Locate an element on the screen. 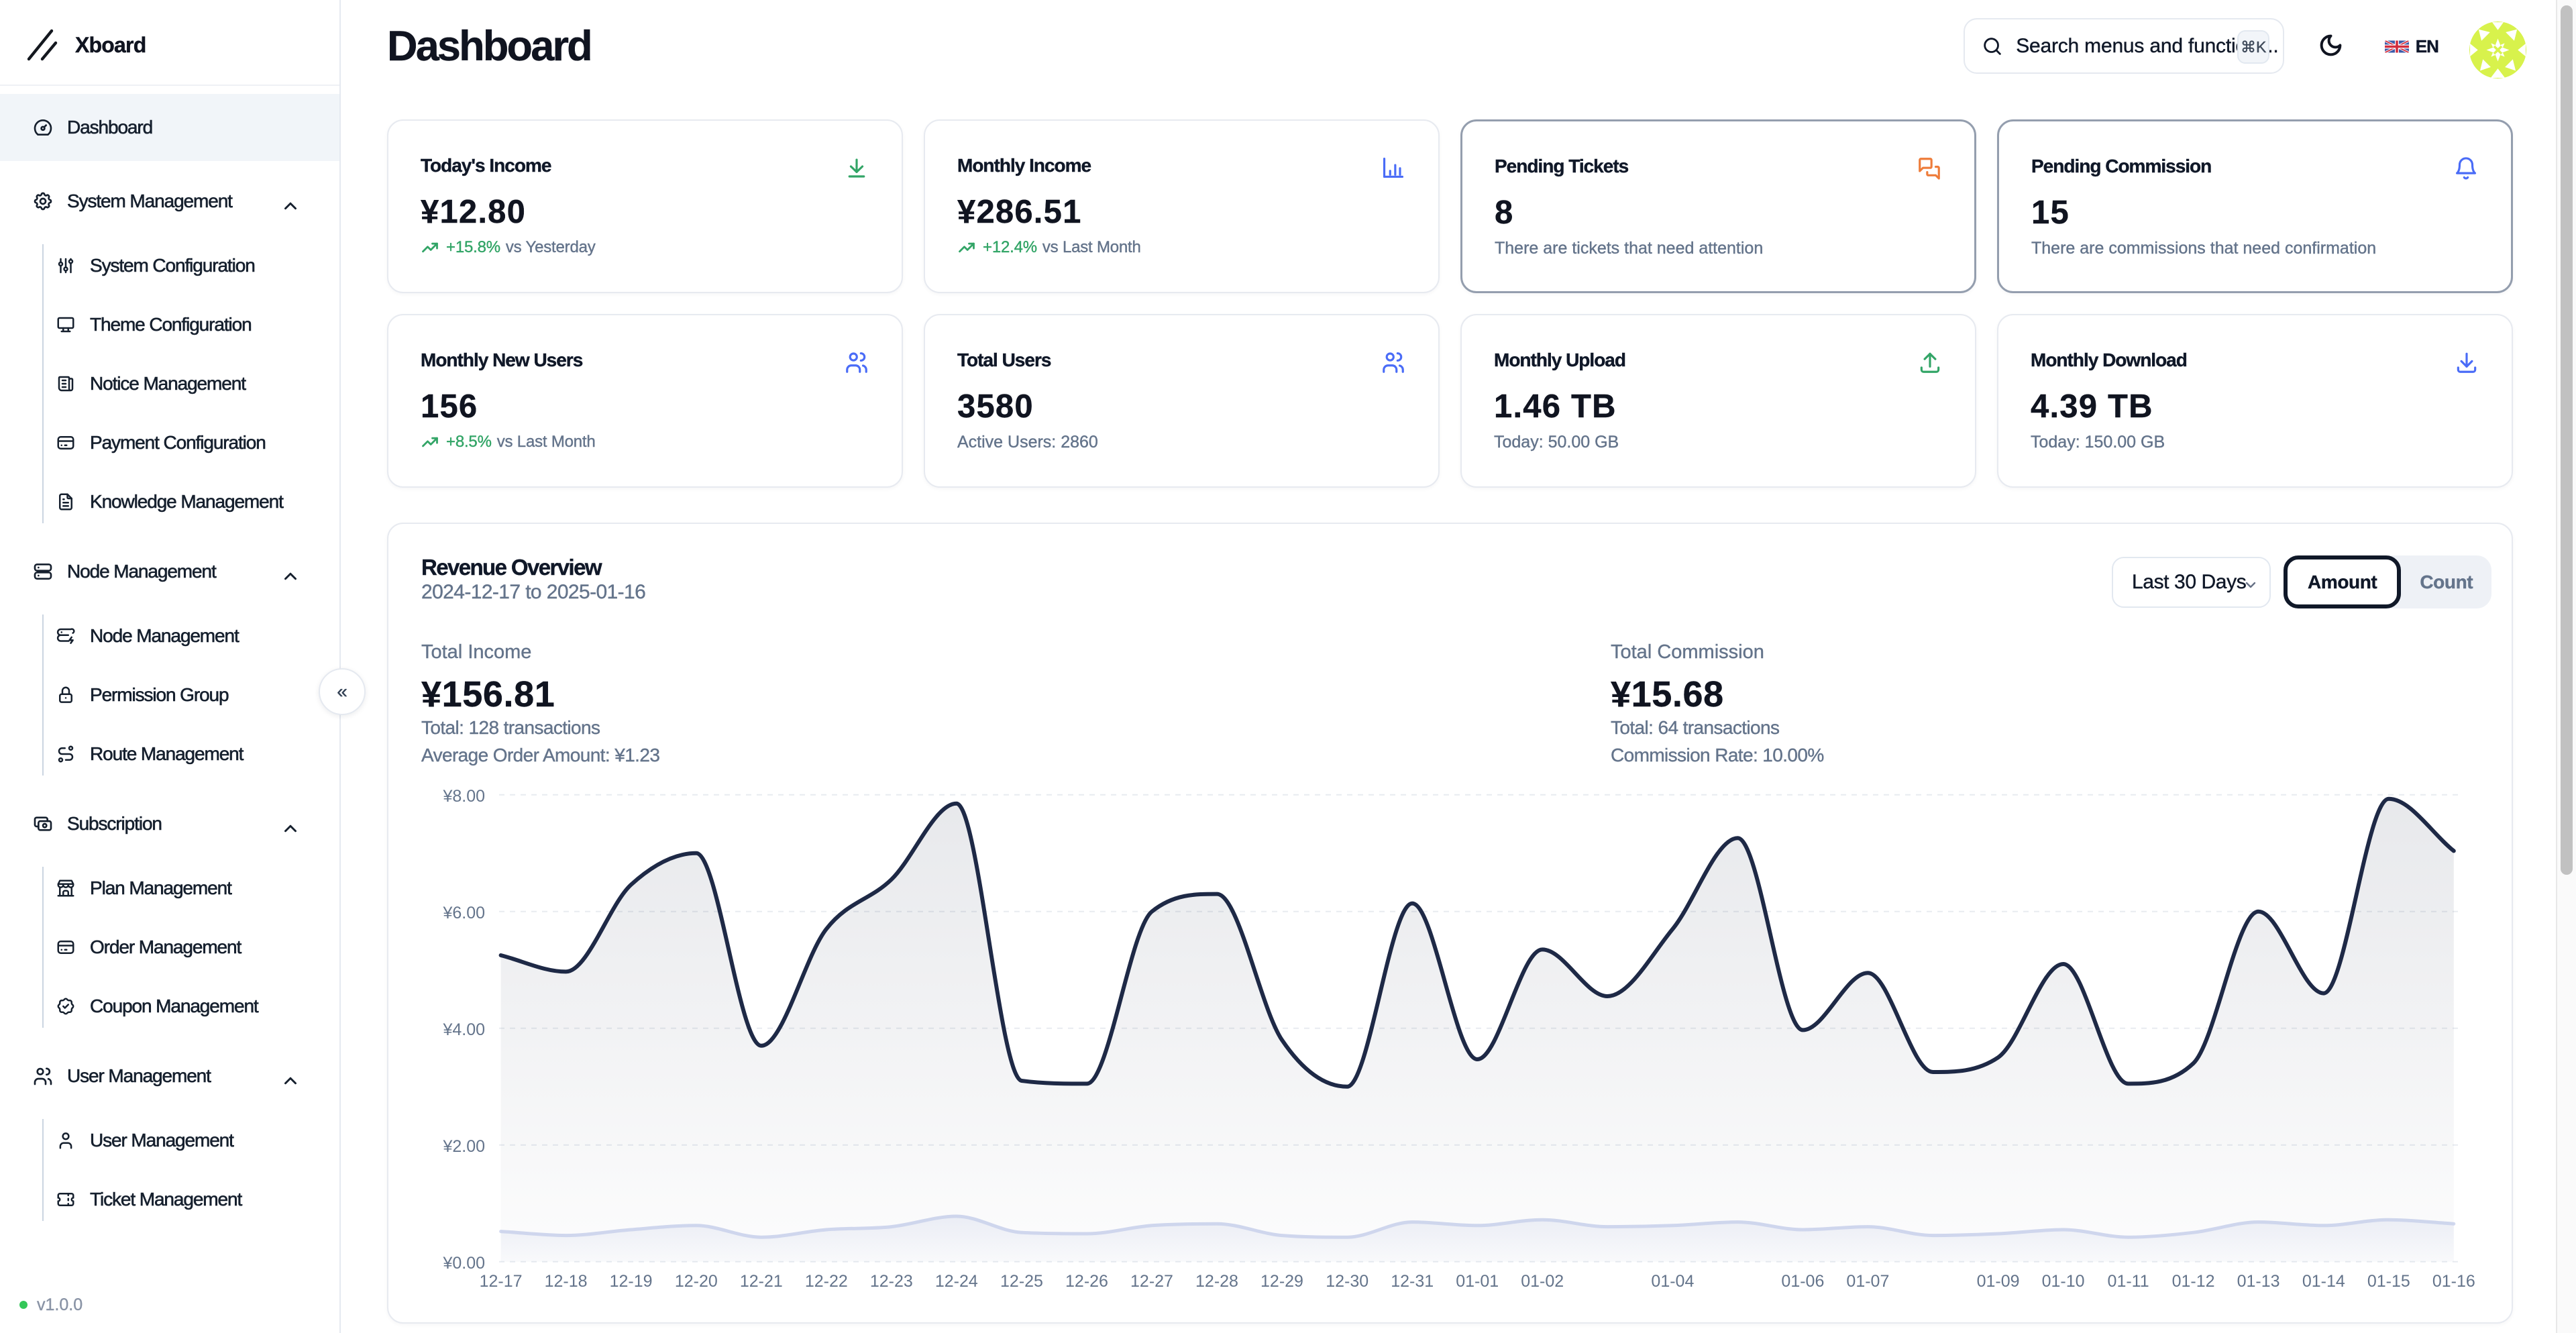 The height and width of the screenshot is (1333, 2576). svg-text: 01-13 is located at coordinates (2258, 1281).